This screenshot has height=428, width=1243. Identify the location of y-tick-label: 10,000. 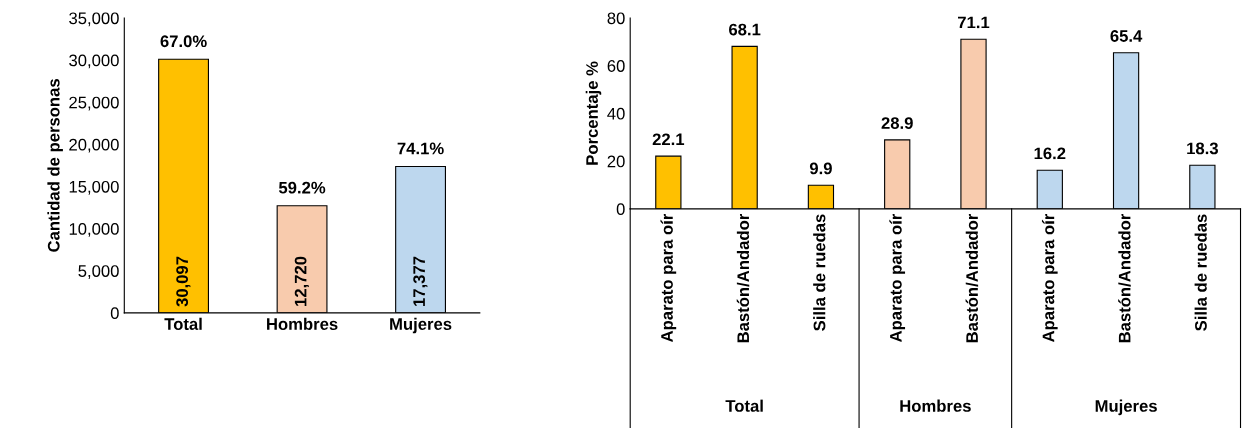
(94, 230).